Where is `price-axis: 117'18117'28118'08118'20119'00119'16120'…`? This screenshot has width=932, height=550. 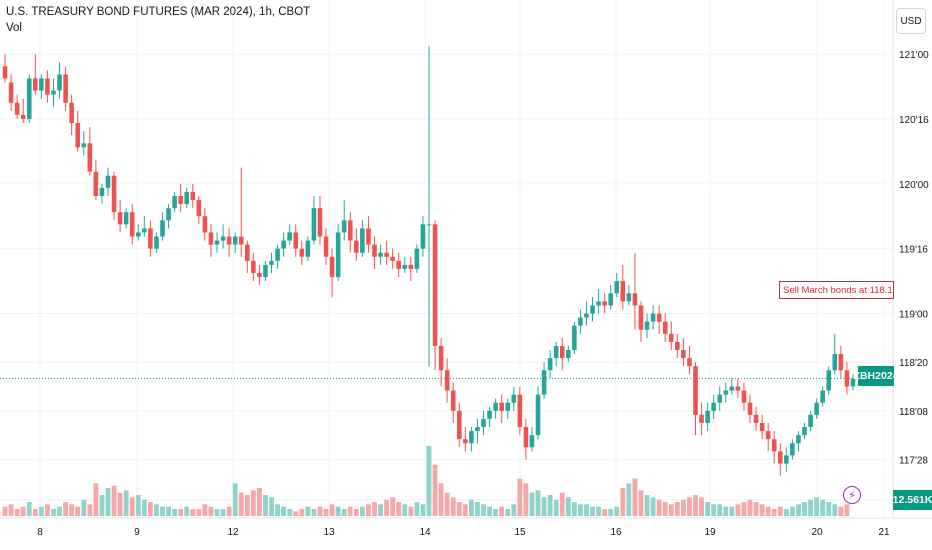
price-axis: 117'18117'28118'08118'20119'00119'16120'… is located at coordinates (910, 259).